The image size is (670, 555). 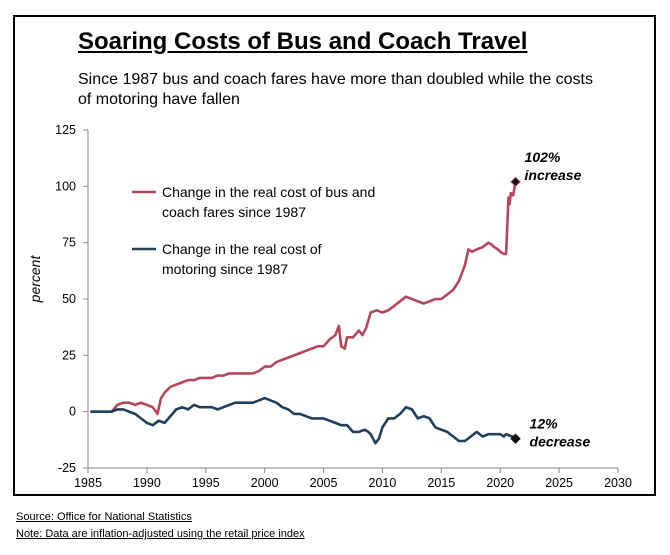 What do you see at coordinates (206, 483) in the screenshot?
I see `x-tick-label: 1995` at bounding box center [206, 483].